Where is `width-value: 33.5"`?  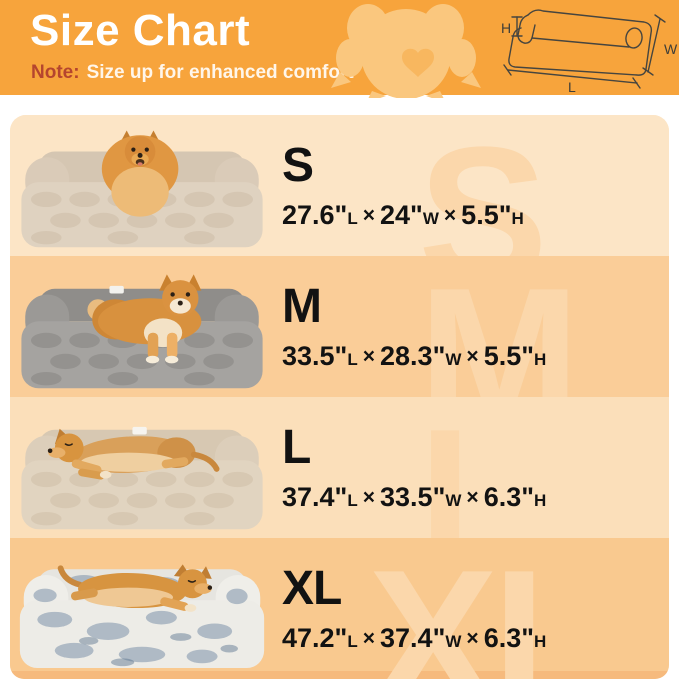
width-value: 33.5" is located at coordinates (413, 497).